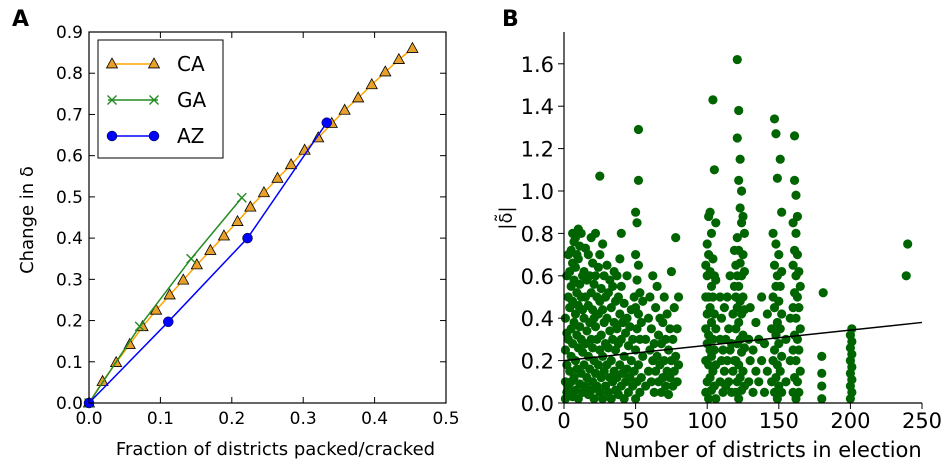 This screenshot has width=946, height=464. Describe the element at coordinates (275, 449) in the screenshot. I see `x-axis-label-a: Fraction of districts packed/cracked` at that location.